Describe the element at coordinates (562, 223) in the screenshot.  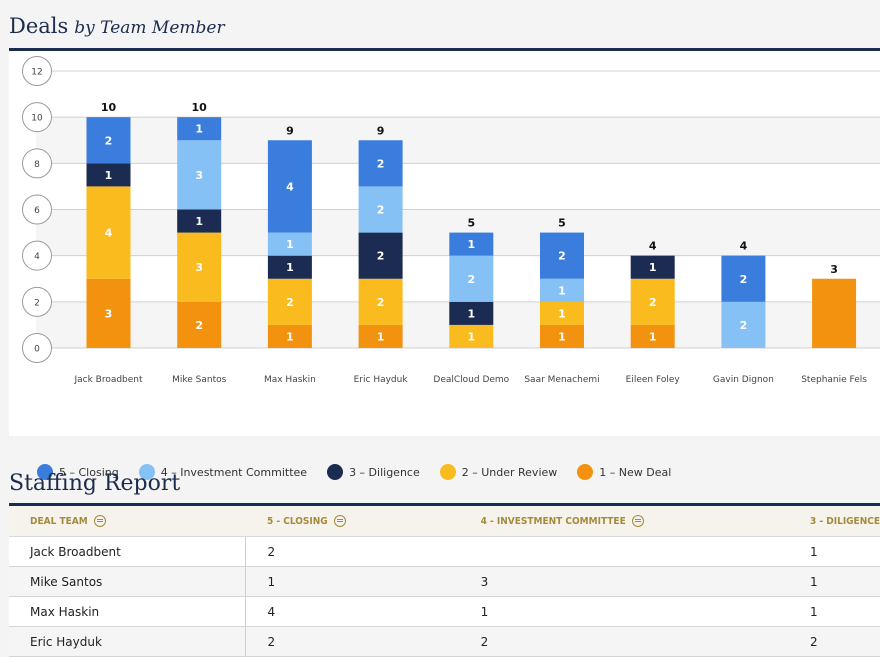
I see `bar-total-label: 5` at that location.